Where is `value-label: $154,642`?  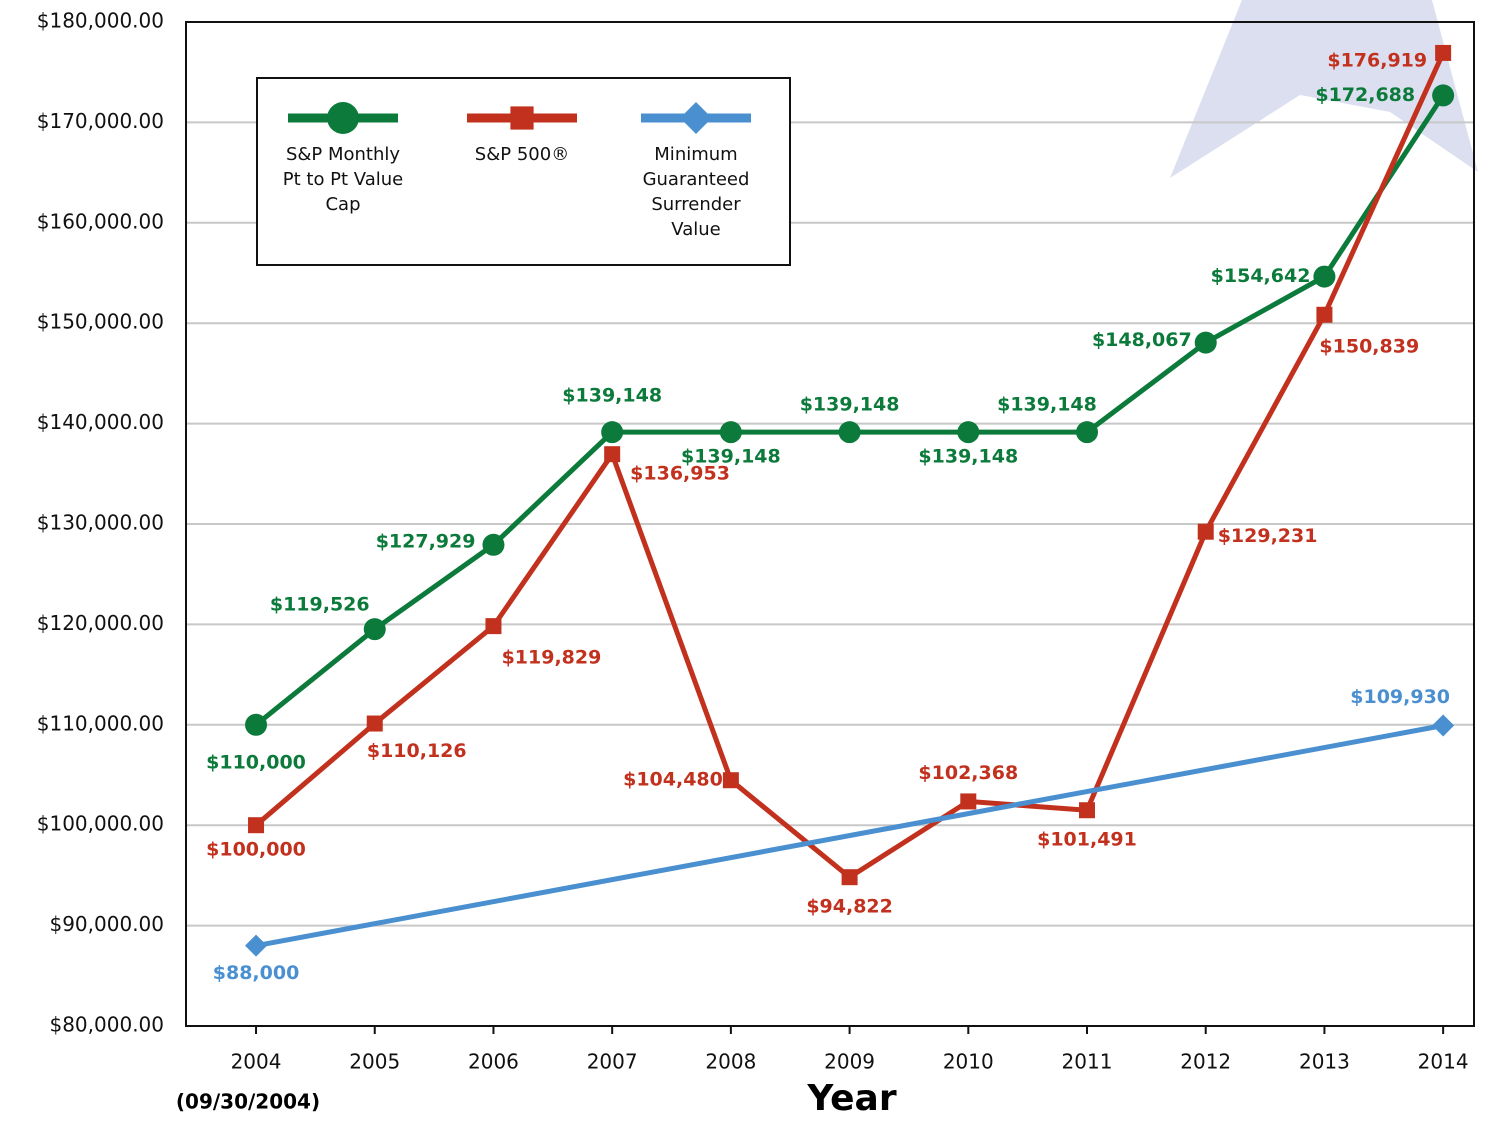
value-label: $154,642 is located at coordinates (1261, 276).